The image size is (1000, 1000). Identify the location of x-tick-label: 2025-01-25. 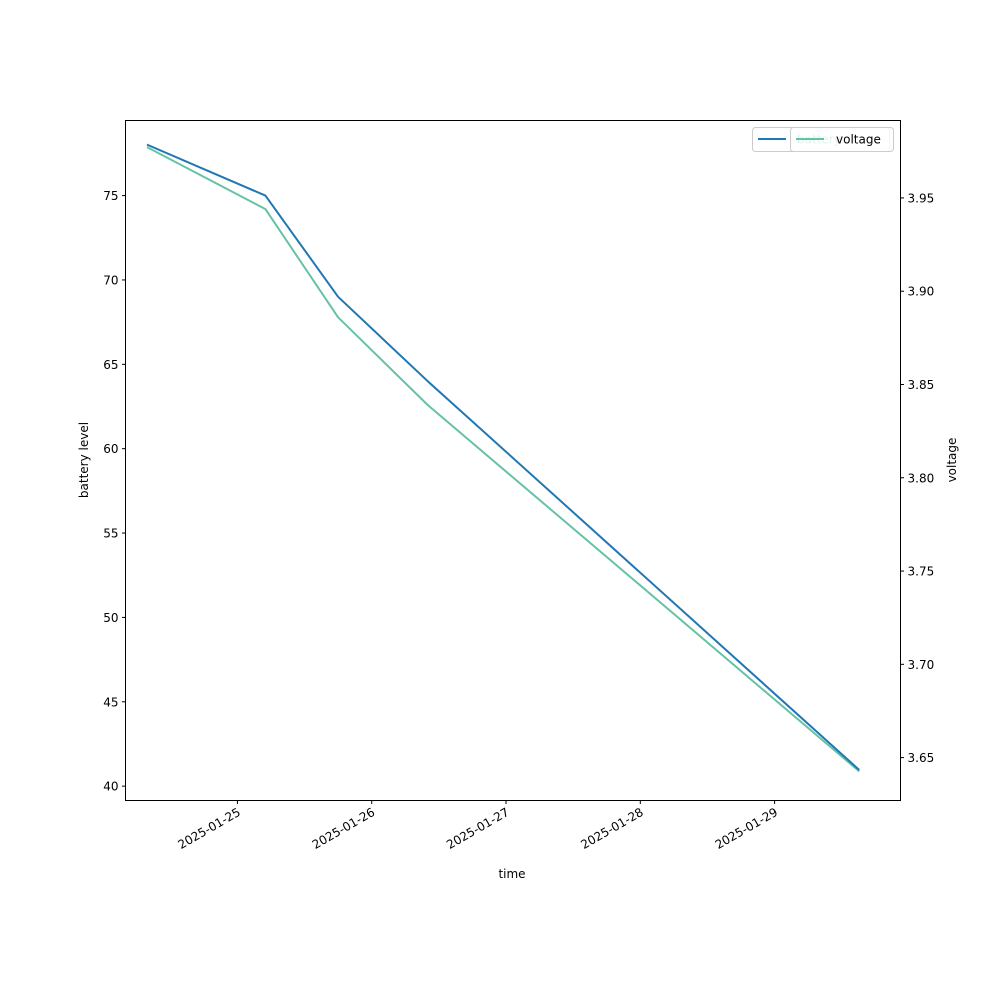
(209, 828).